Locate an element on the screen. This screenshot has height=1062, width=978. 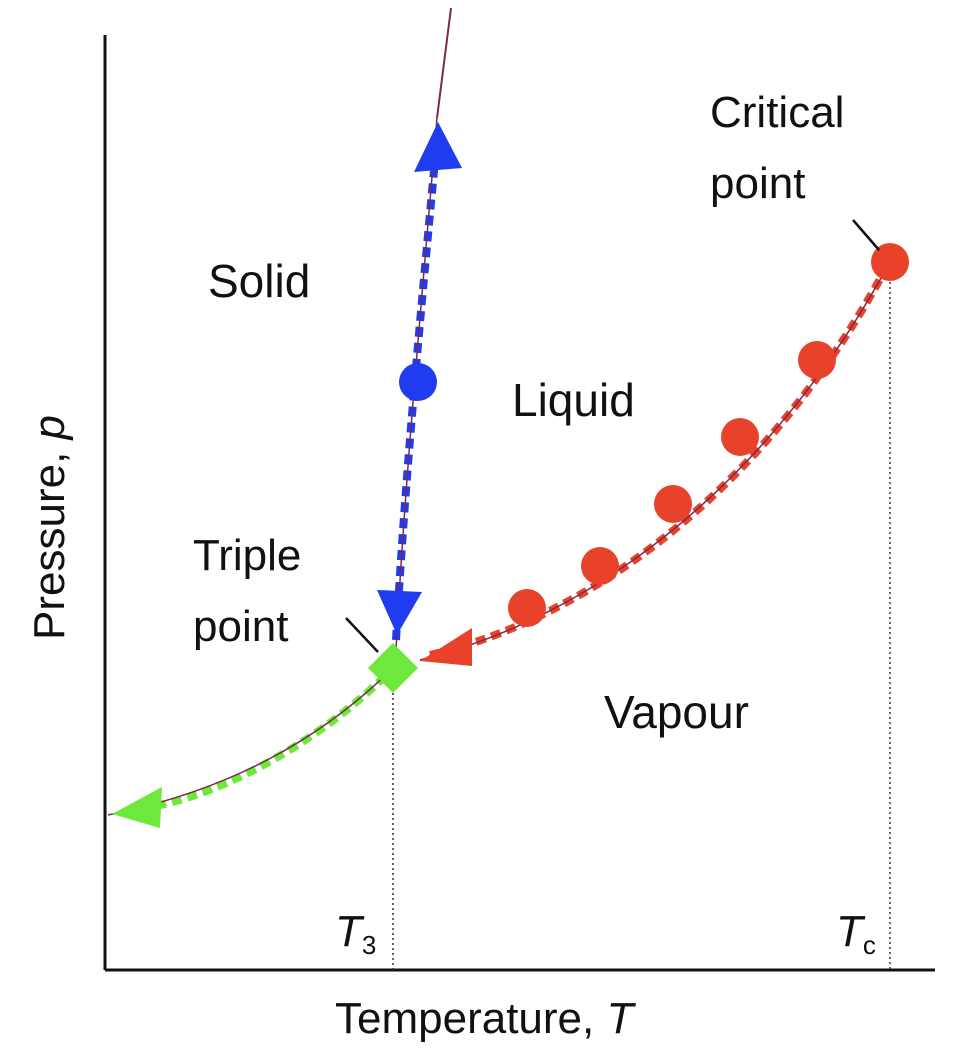
vapour-region-label: Vapour is located at coordinates (676, 712).